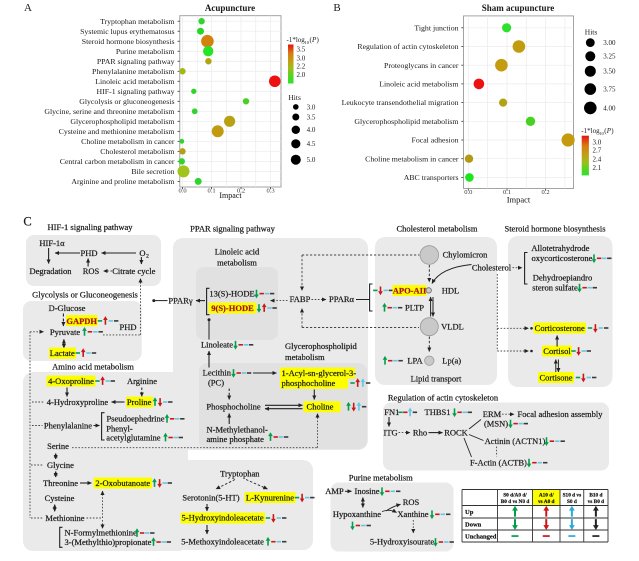  What do you see at coordinates (71, 381) in the screenshot?
I see `svg-text: 4-Oxoproline` at bounding box center [71, 381].